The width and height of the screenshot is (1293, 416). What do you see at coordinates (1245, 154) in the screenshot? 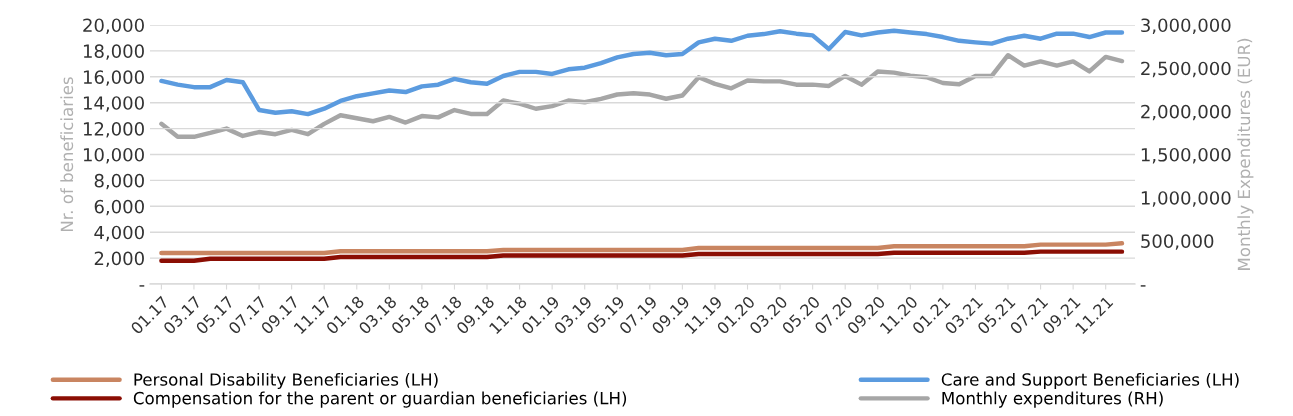
I see `y2-axis-title: Monthly Expenditures (EUR)` at bounding box center [1245, 154].